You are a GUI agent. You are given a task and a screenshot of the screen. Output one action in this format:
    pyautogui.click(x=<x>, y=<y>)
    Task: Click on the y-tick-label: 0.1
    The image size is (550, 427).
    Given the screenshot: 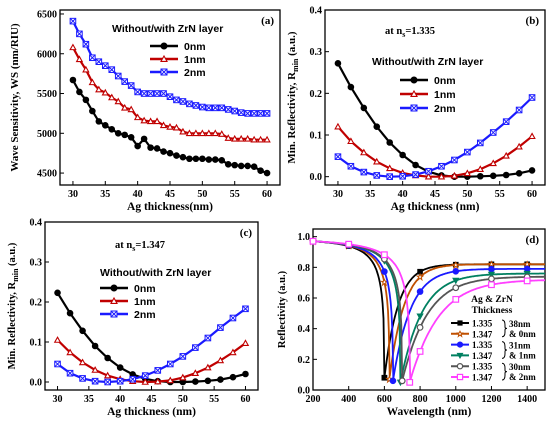 What is the action you would take?
    pyautogui.click(x=36, y=343)
    